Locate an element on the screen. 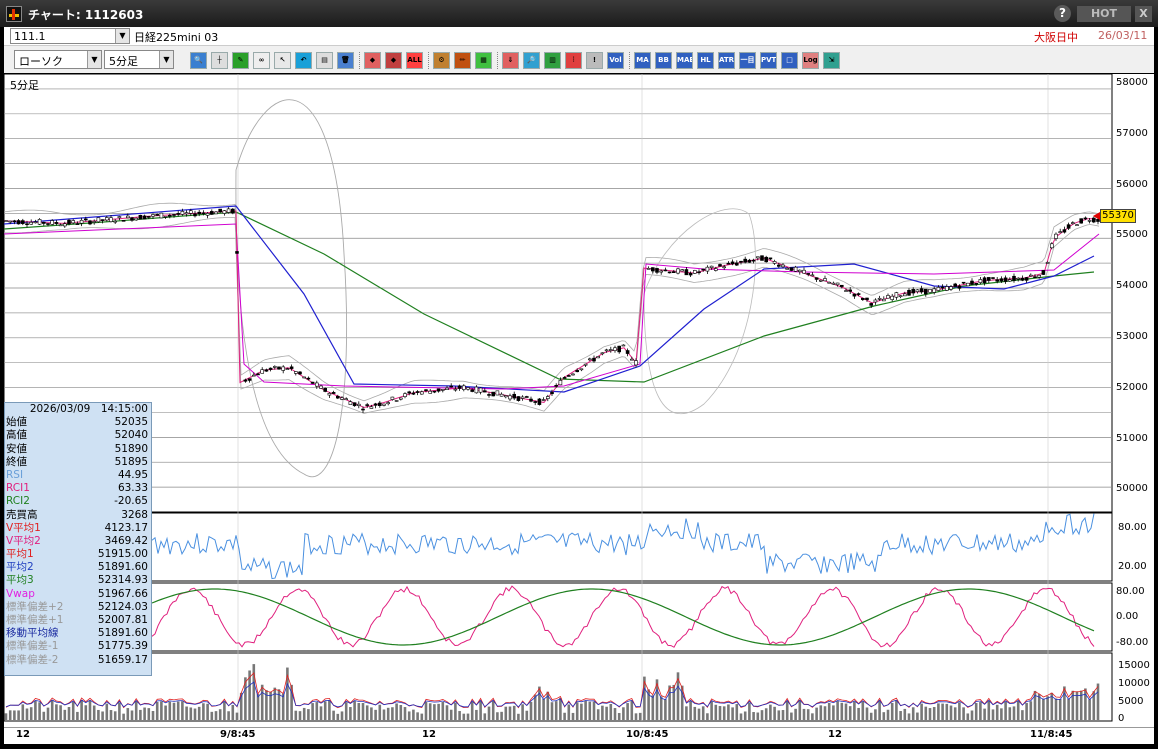 The width and height of the screenshot is (1158, 749). data-window-label: 安値 is located at coordinates (16, 448).